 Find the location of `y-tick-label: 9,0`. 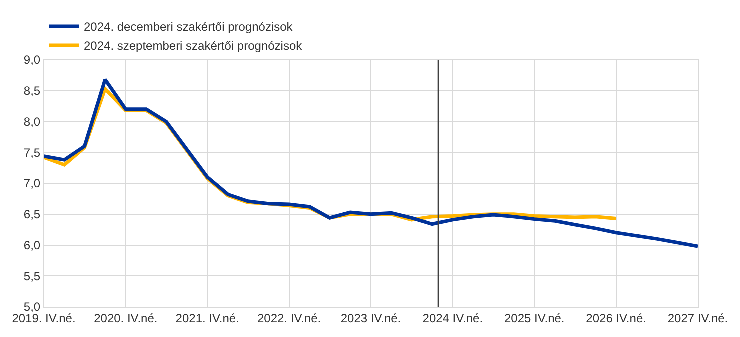

y-tick-label: 9,0 is located at coordinates (32, 60).